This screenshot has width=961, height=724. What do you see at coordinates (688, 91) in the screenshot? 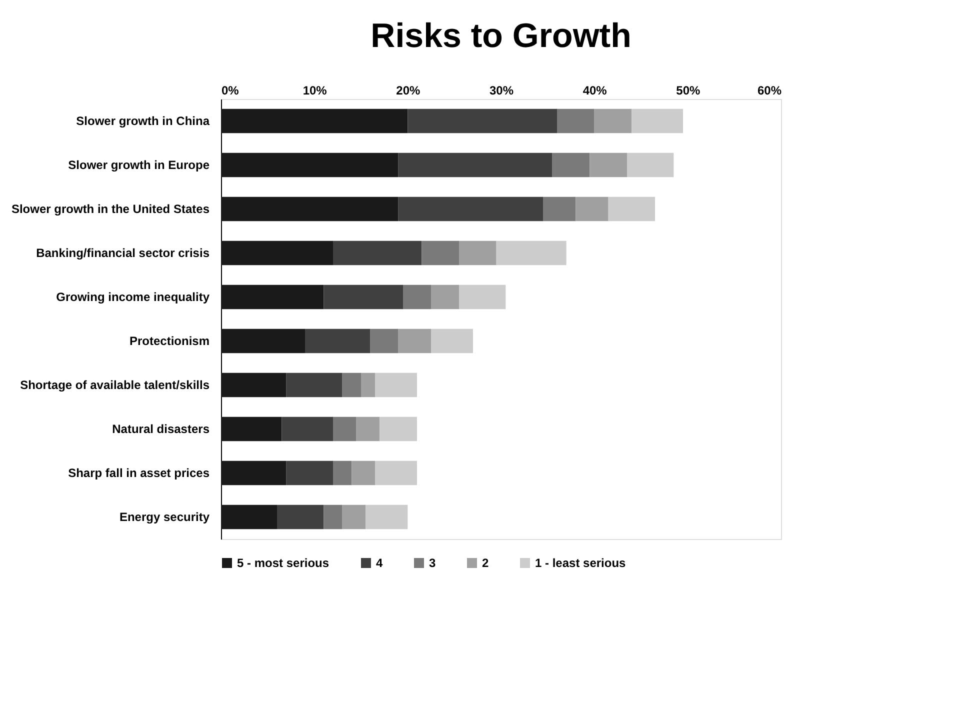
I see `x-tick-label: 50%` at bounding box center [688, 91].